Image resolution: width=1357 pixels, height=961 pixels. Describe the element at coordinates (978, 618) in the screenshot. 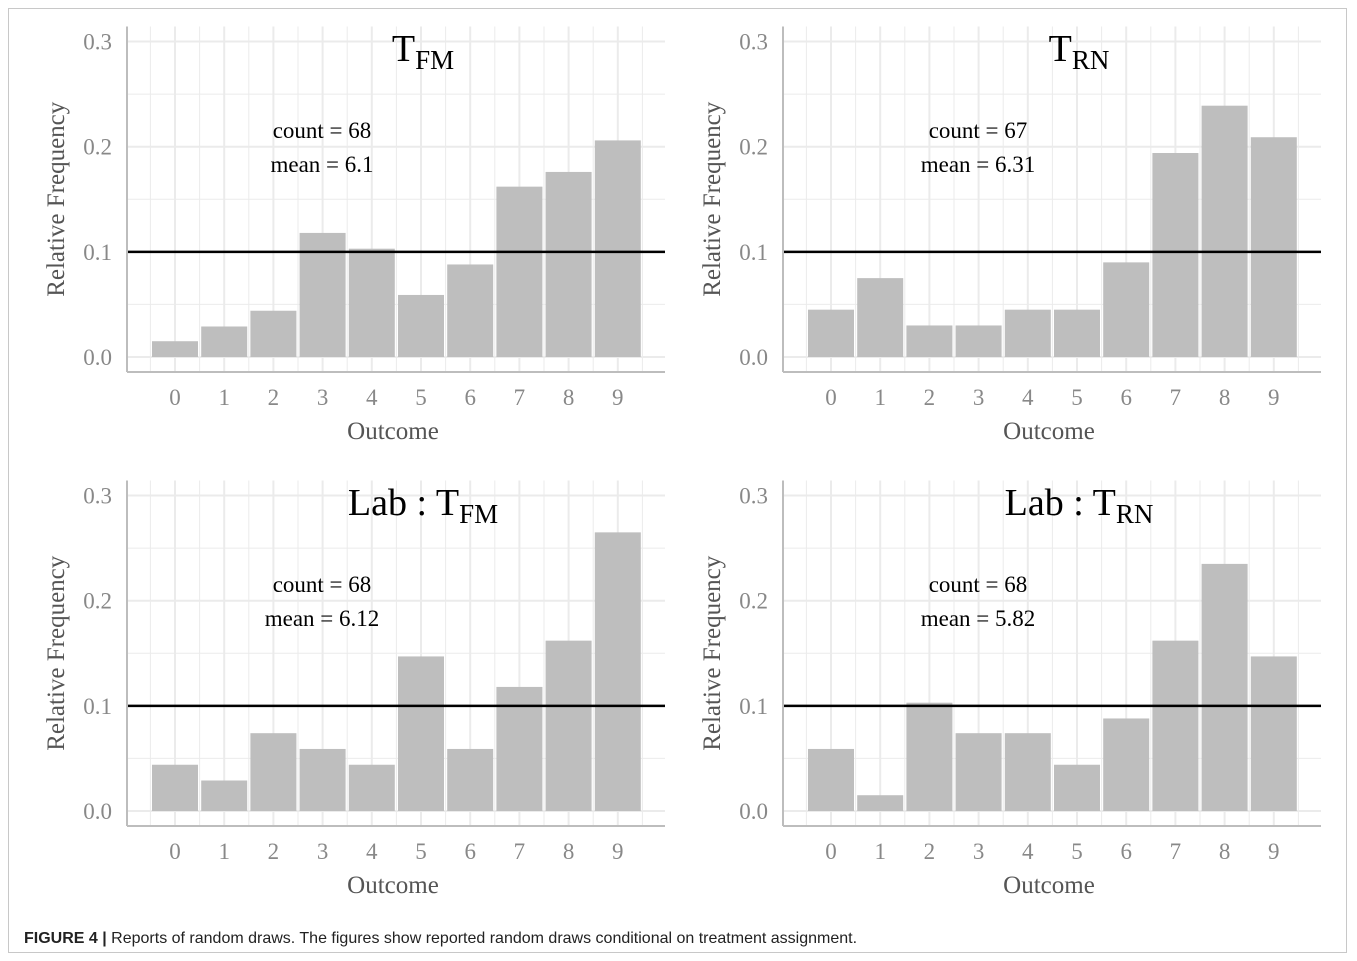

I see `annotation-mean: mean = 5.82` at that location.